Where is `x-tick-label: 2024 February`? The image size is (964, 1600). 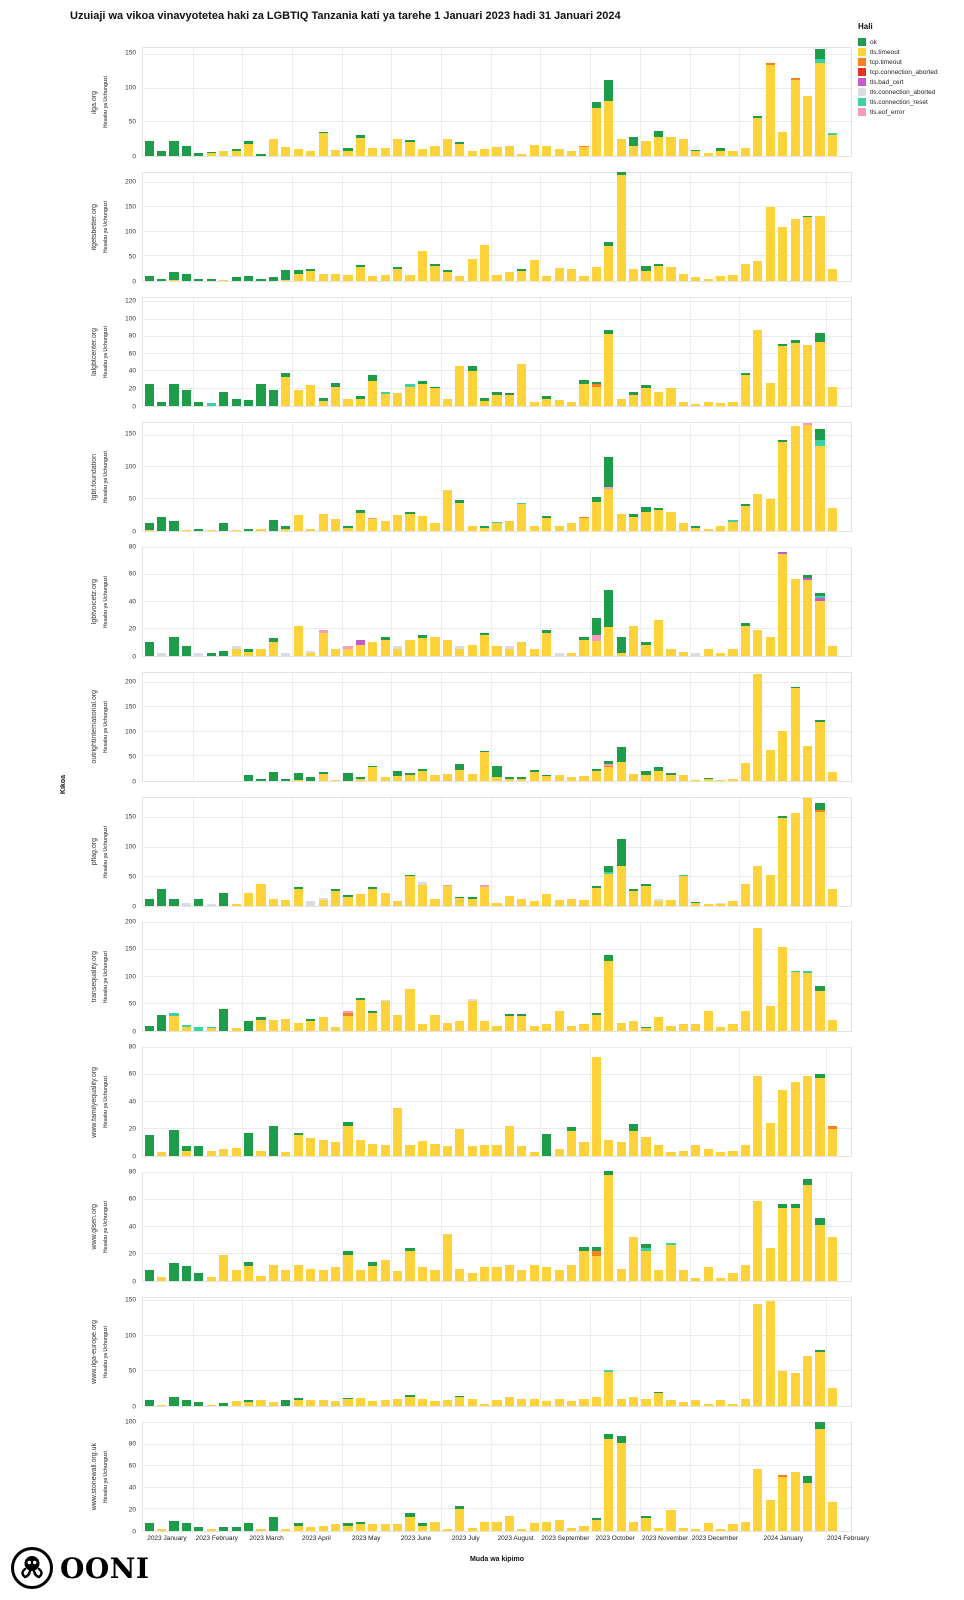 x-tick-label: 2024 February is located at coordinates (848, 1538).